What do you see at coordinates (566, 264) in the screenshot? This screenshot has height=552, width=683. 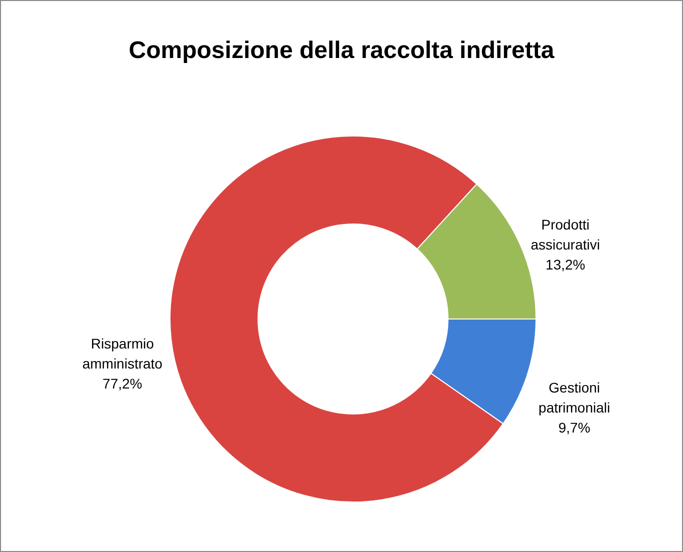 I see `data-label: 13,2%` at bounding box center [566, 264].